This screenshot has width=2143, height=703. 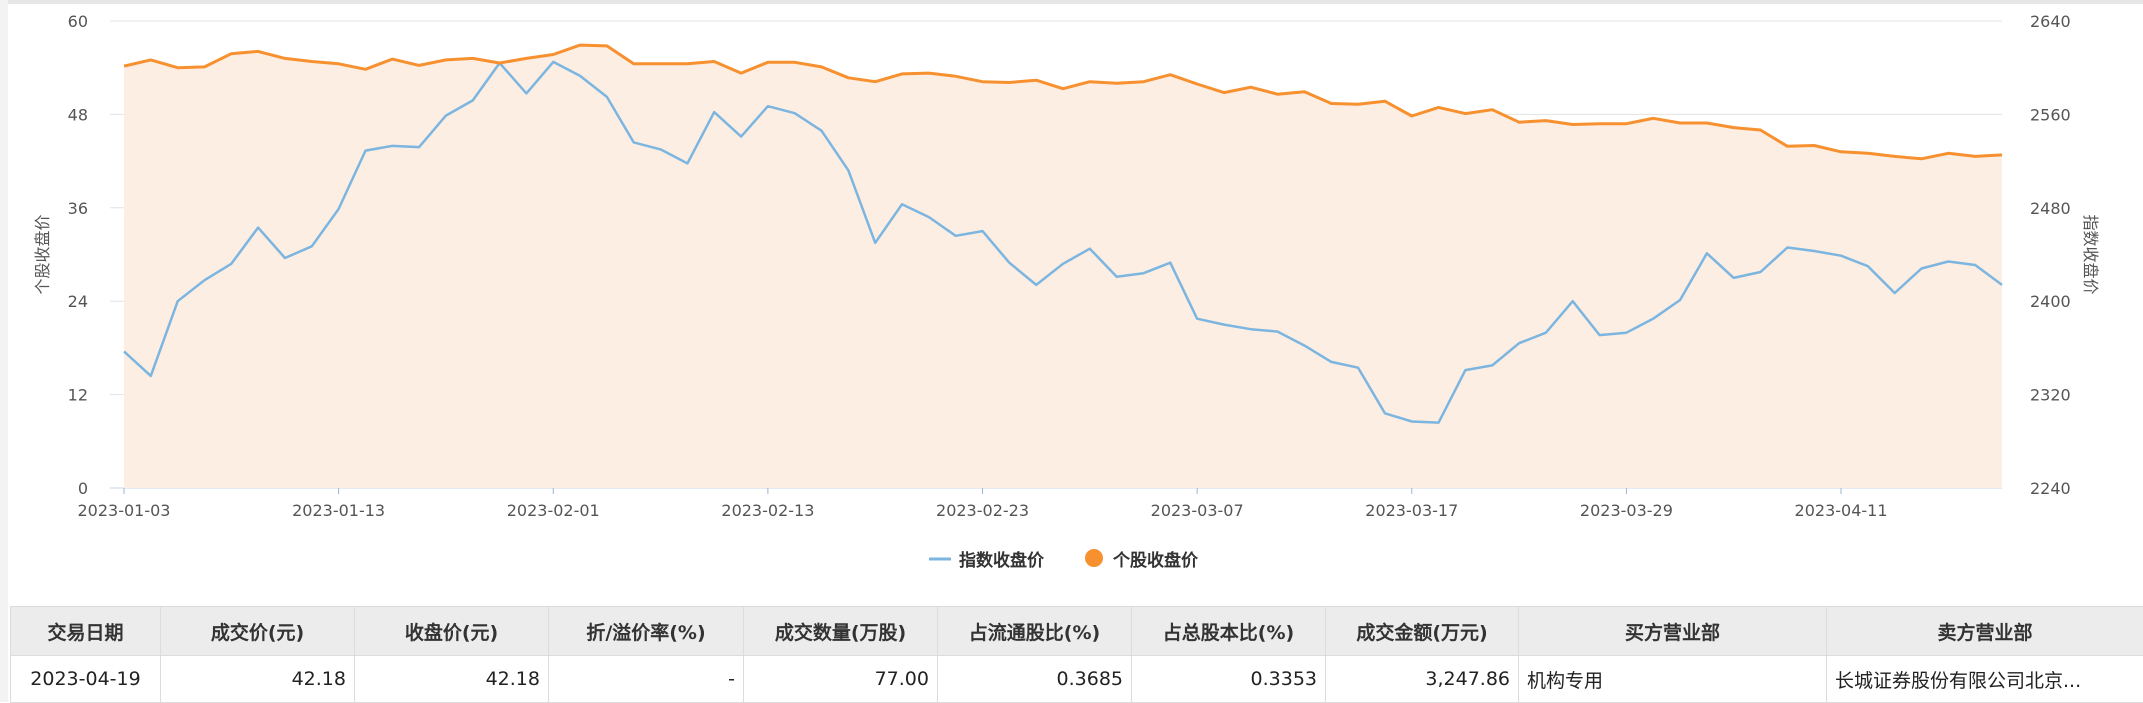 I want to click on cell-deal-price: 42.18, so click(x=258, y=679).